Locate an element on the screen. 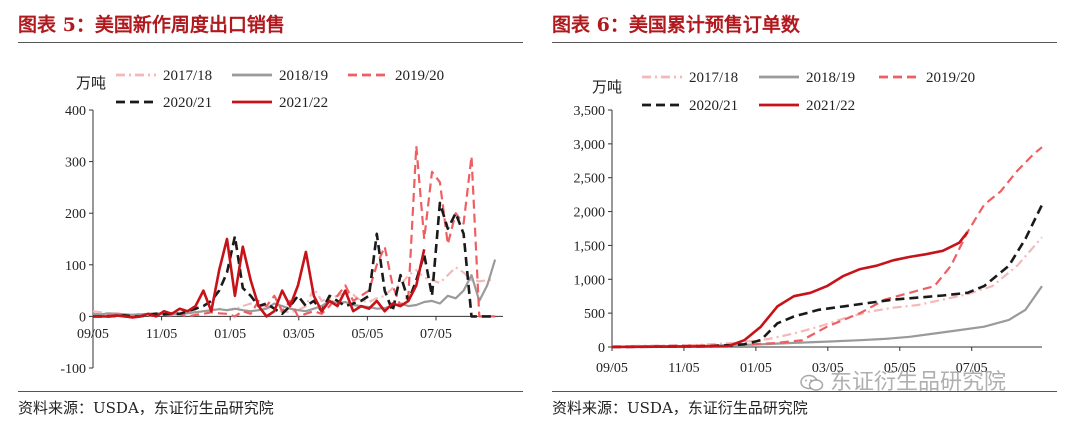  left-source-note: 资料来源：USDA，东证衍生品研究院 is located at coordinates (146, 408).